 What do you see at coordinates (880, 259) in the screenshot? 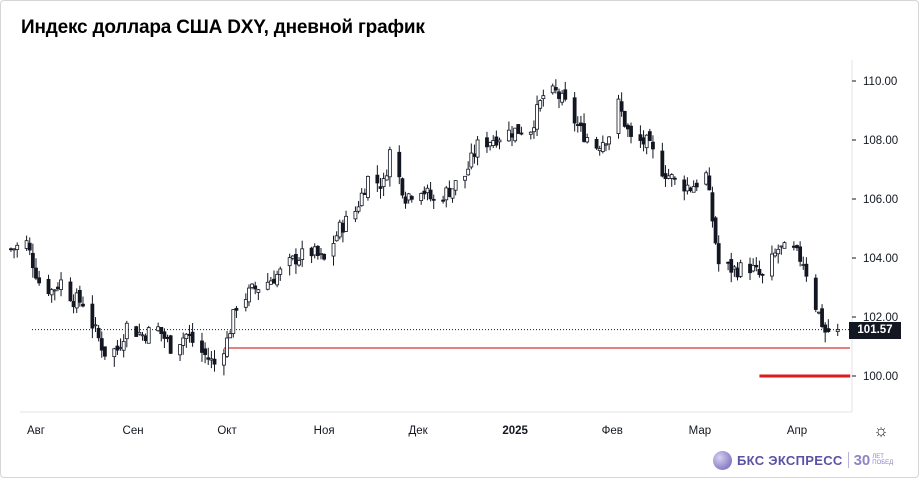
I see `y-tick-label: 104.00` at bounding box center [880, 259].